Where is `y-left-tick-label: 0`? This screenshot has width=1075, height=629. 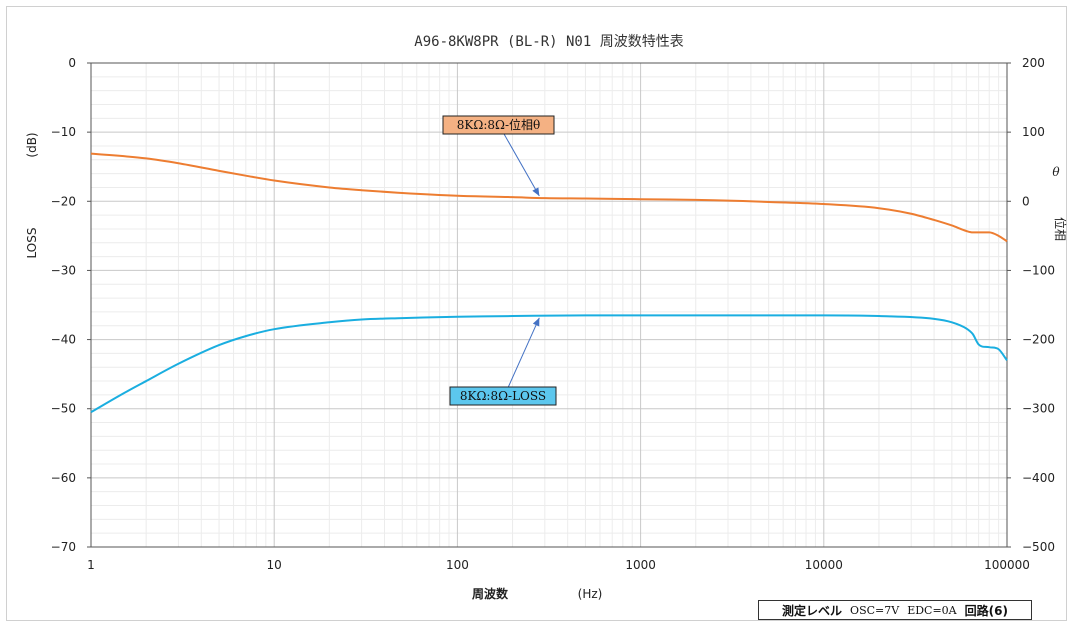 y-left-tick-label: 0 is located at coordinates (72, 63).